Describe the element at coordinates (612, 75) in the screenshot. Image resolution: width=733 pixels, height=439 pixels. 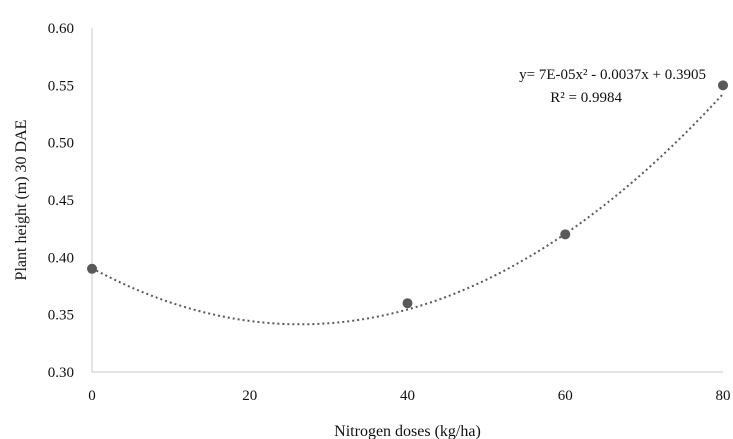
I see `trendline-equation: y= 7E-05x² - 0.0037x + 0.3905` at that location.